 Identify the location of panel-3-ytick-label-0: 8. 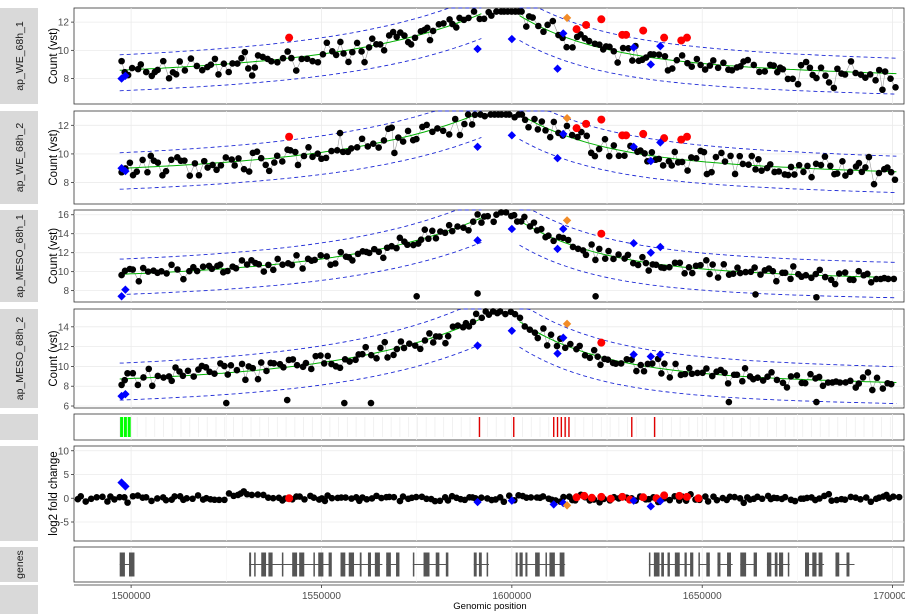
(66, 291).